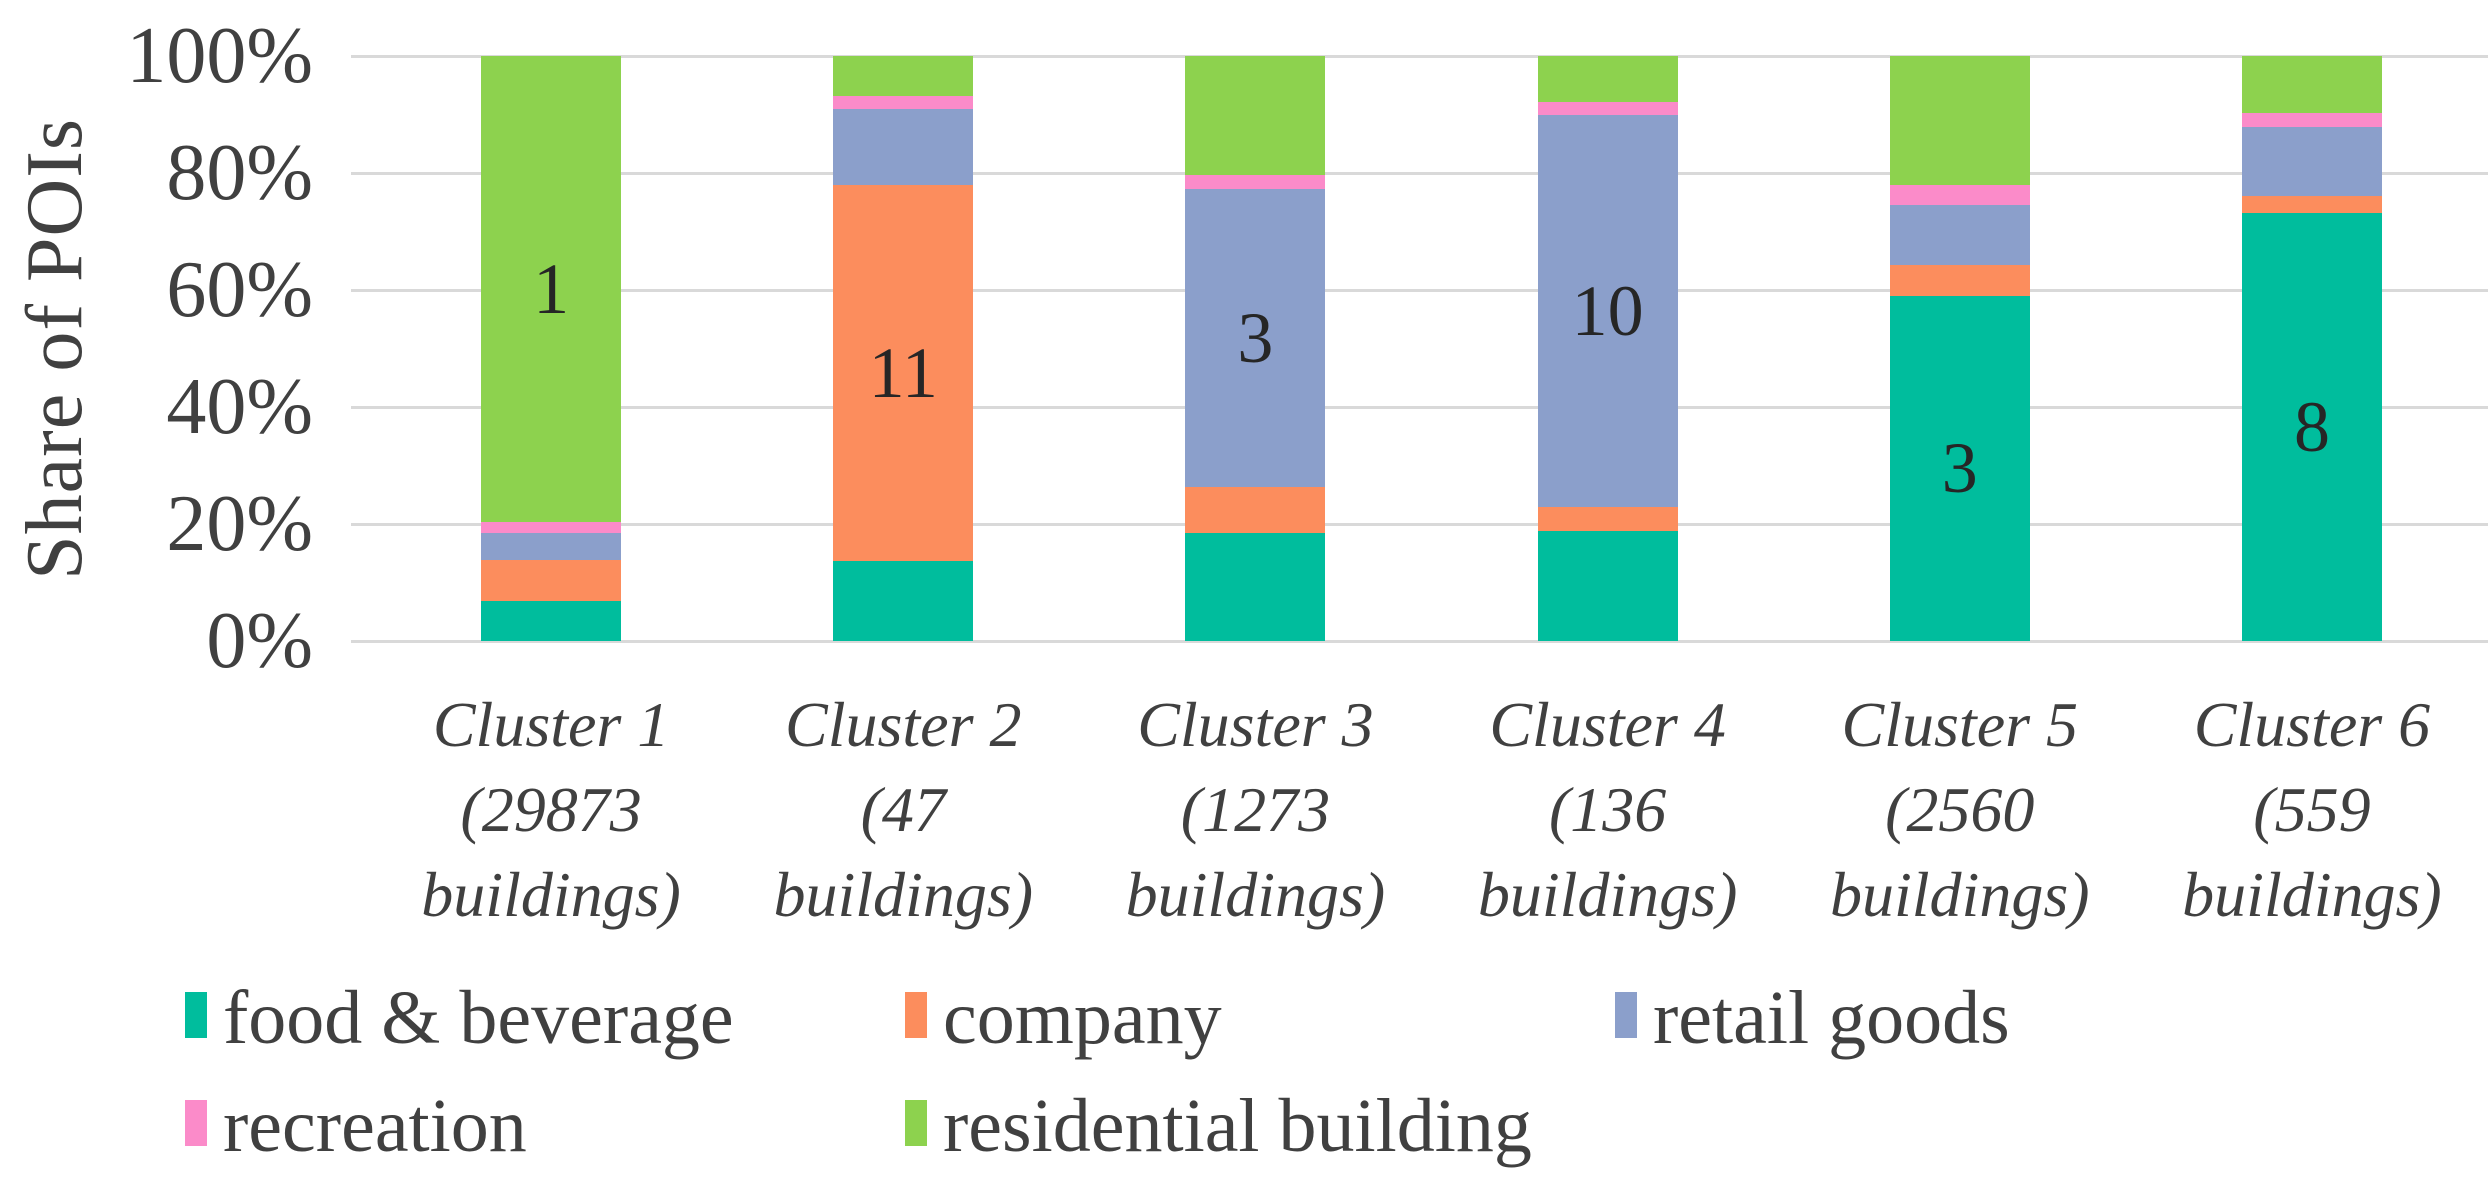 This screenshot has height=1200, width=2488. Describe the element at coordinates (239, 290) in the screenshot. I see `y-tick-label: 60%` at that location.